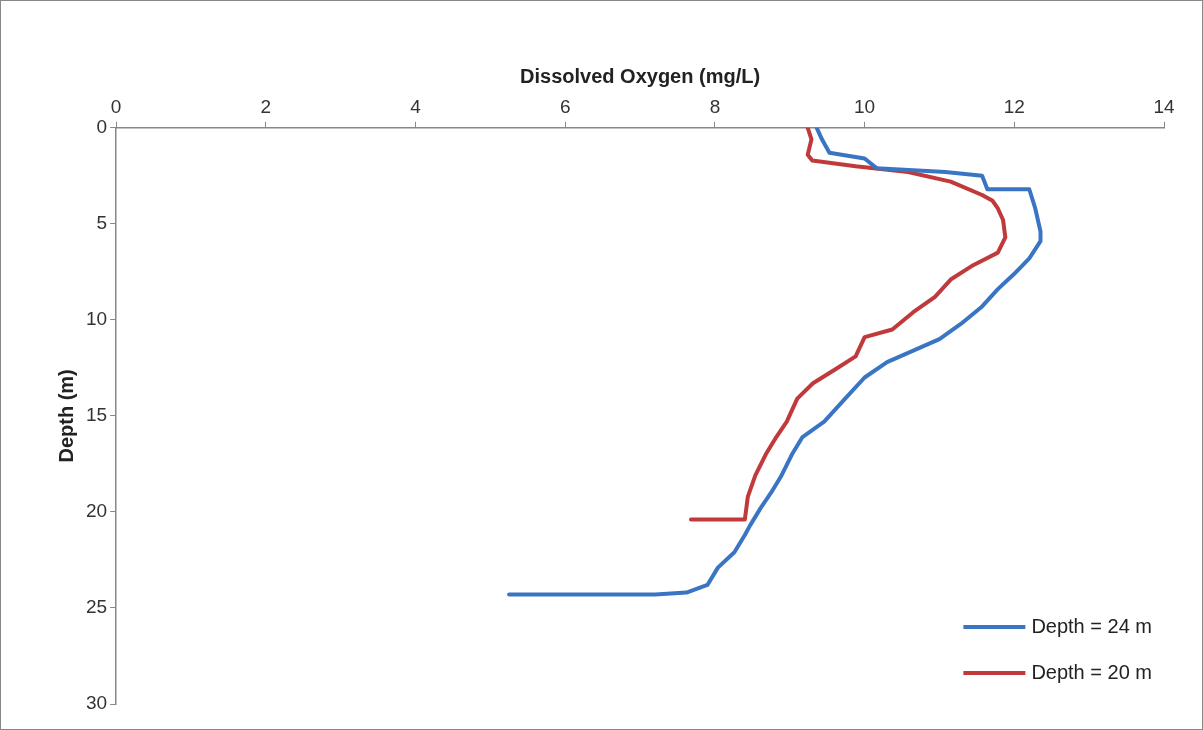 The width and height of the screenshot is (1203, 730). Describe the element at coordinates (96, 511) in the screenshot. I see `y-tick-label: 20` at that location.